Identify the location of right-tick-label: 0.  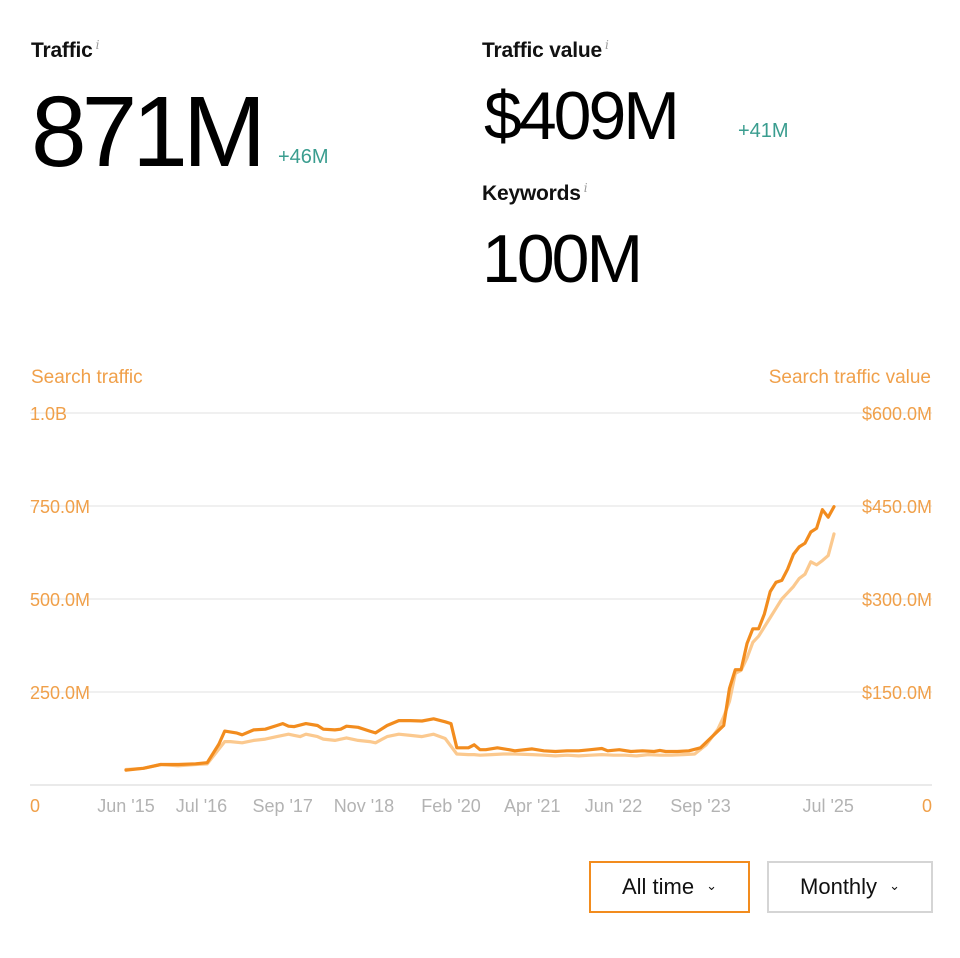
(927, 806).